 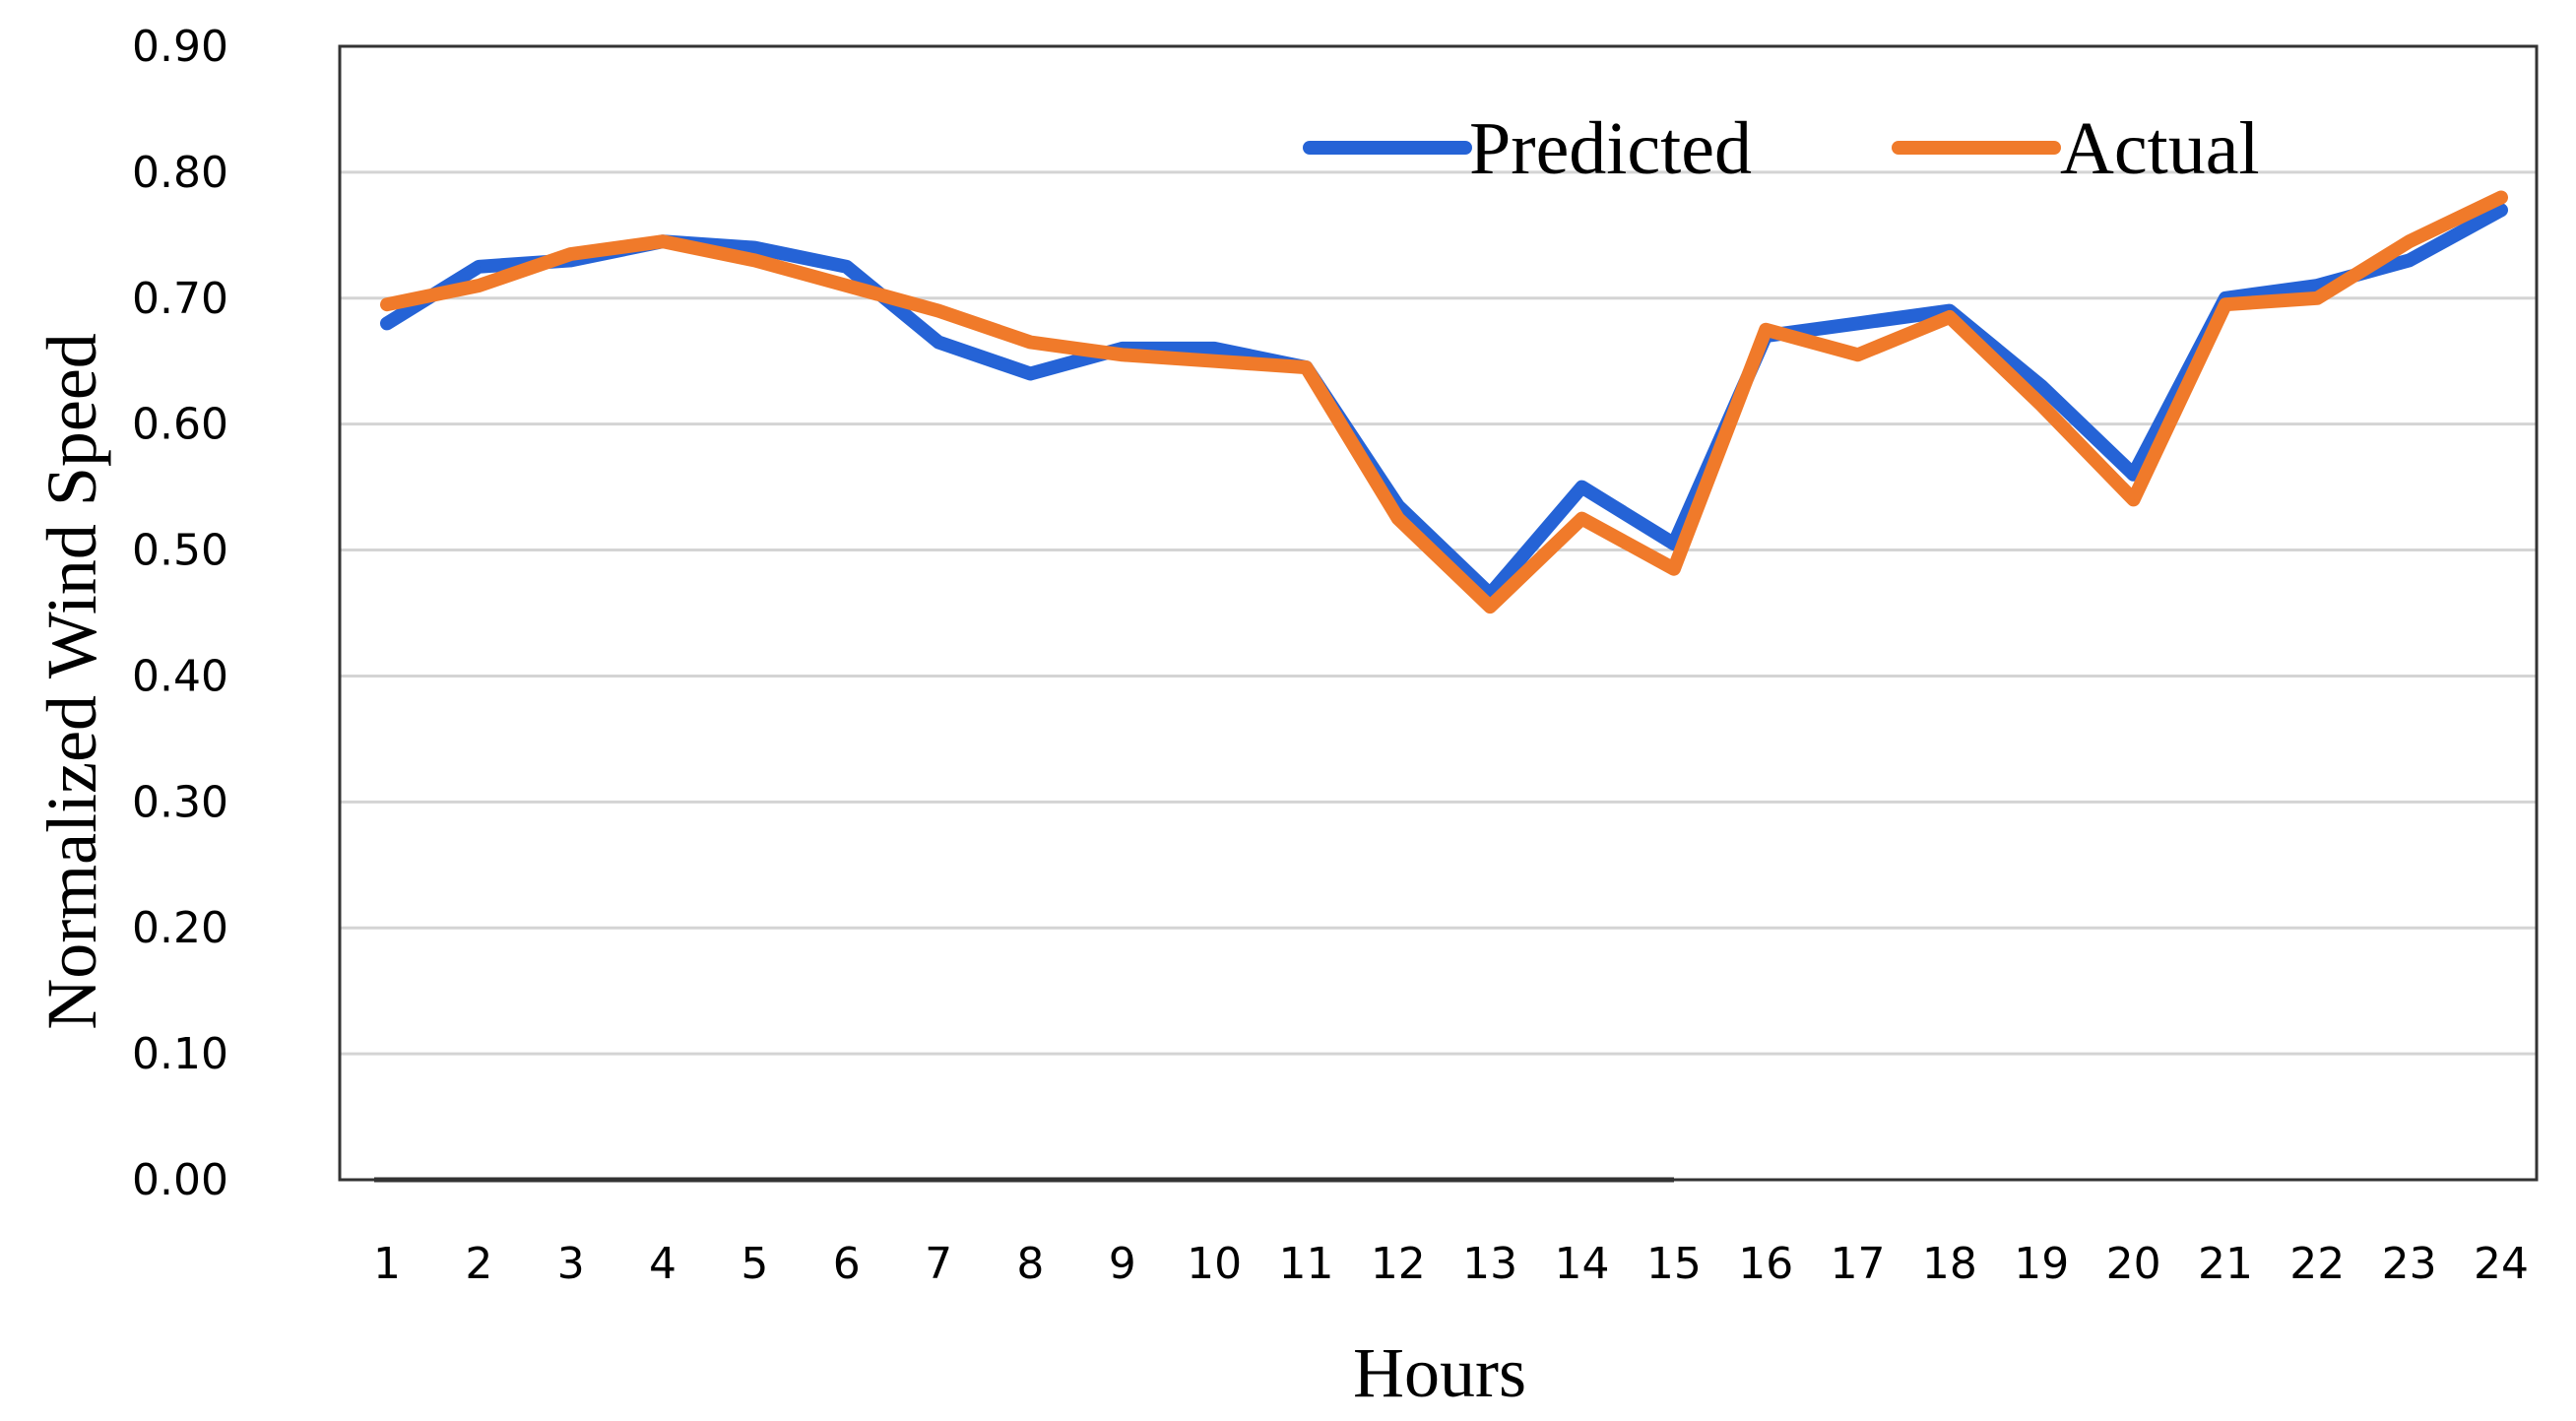 What do you see at coordinates (847, 1264) in the screenshot?
I see `x-tick-label: 6` at bounding box center [847, 1264].